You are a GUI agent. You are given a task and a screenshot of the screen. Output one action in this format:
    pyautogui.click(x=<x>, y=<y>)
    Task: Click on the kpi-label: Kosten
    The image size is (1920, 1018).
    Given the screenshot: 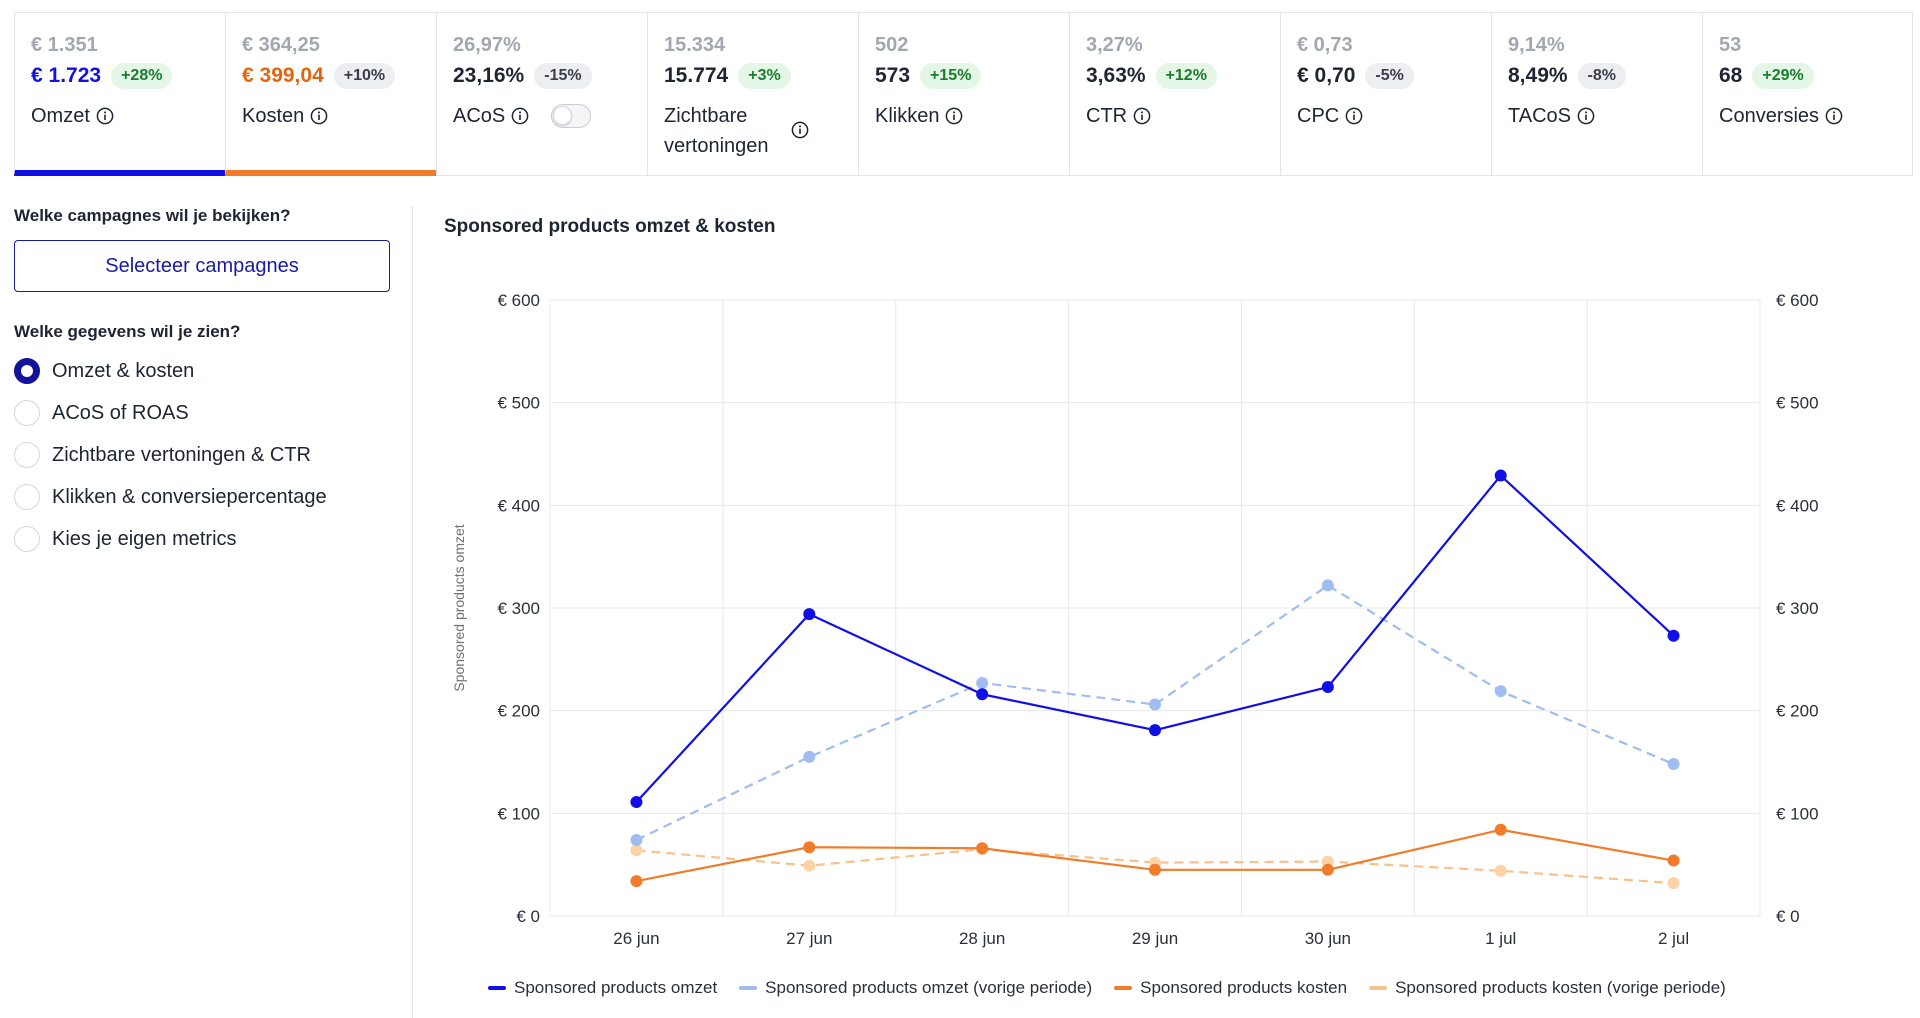 What is the action you would take?
    pyautogui.click(x=273, y=116)
    